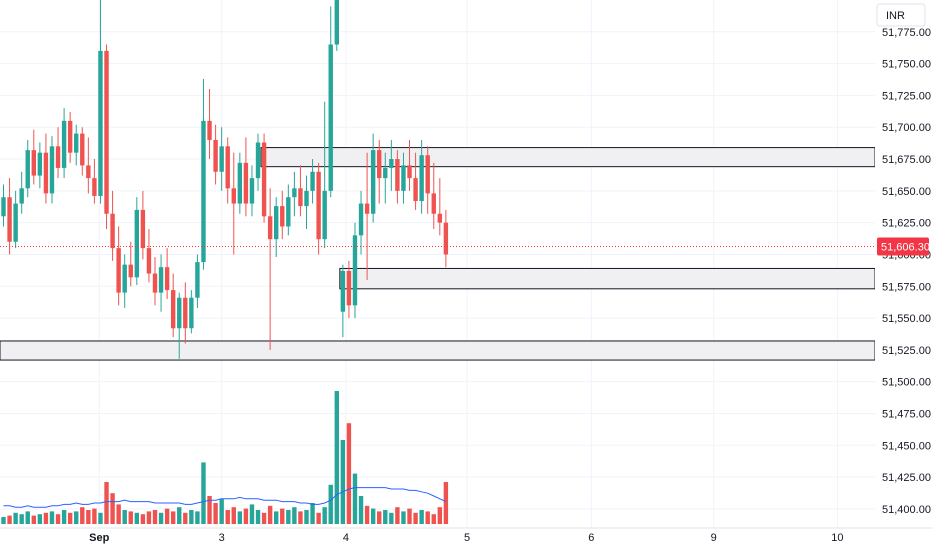 This screenshot has width=932, height=550. I want to click on currency-badge: INR, so click(901, 15).